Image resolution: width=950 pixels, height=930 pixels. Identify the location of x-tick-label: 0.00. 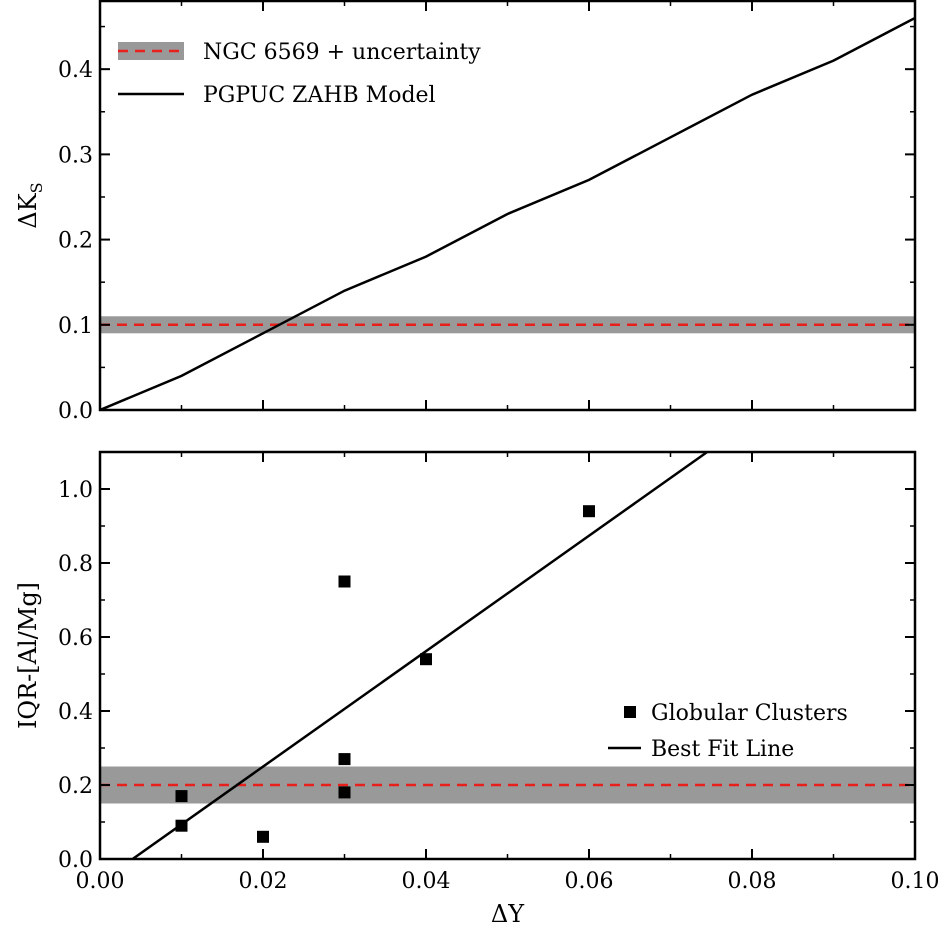
(100, 881).